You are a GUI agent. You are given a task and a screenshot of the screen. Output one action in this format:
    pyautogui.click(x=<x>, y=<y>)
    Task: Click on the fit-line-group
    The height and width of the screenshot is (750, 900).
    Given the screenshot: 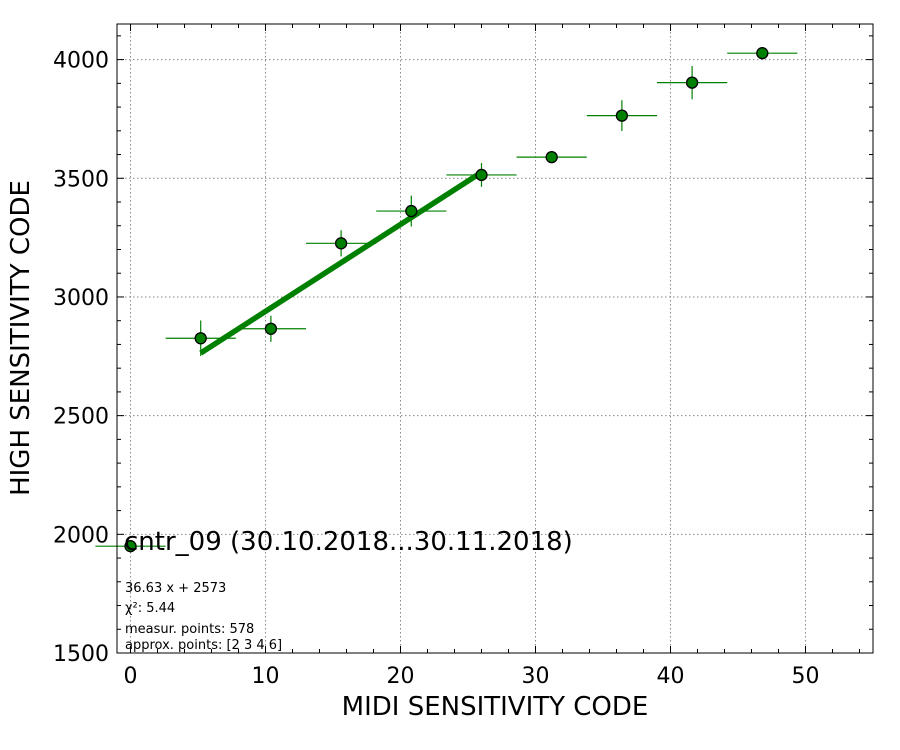 What is the action you would take?
    pyautogui.click(x=341, y=262)
    